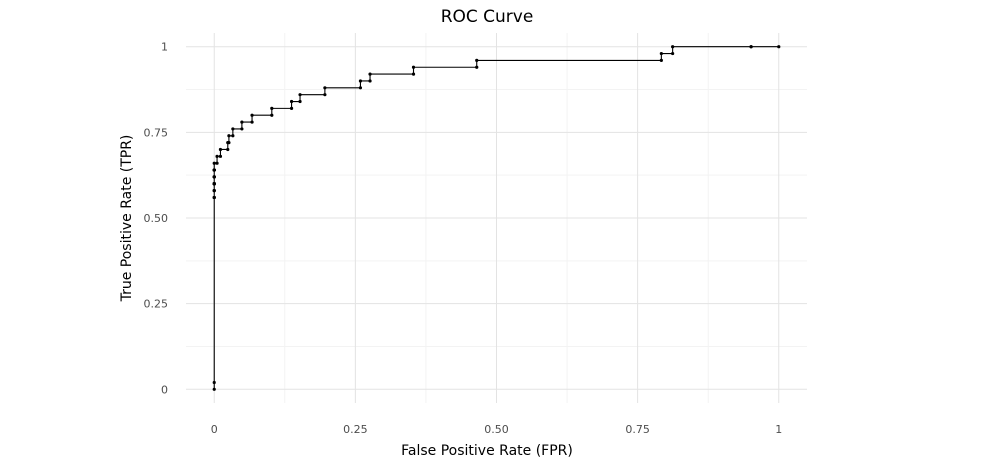 This screenshot has width=982, height=469. I want to click on x-tick-label: 0.25, so click(355, 429).